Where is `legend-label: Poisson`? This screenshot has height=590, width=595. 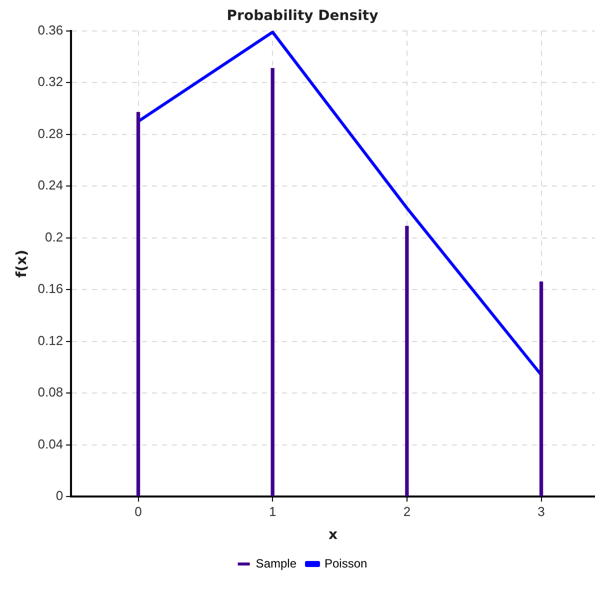
legend-label: Poisson is located at coordinates (346, 563).